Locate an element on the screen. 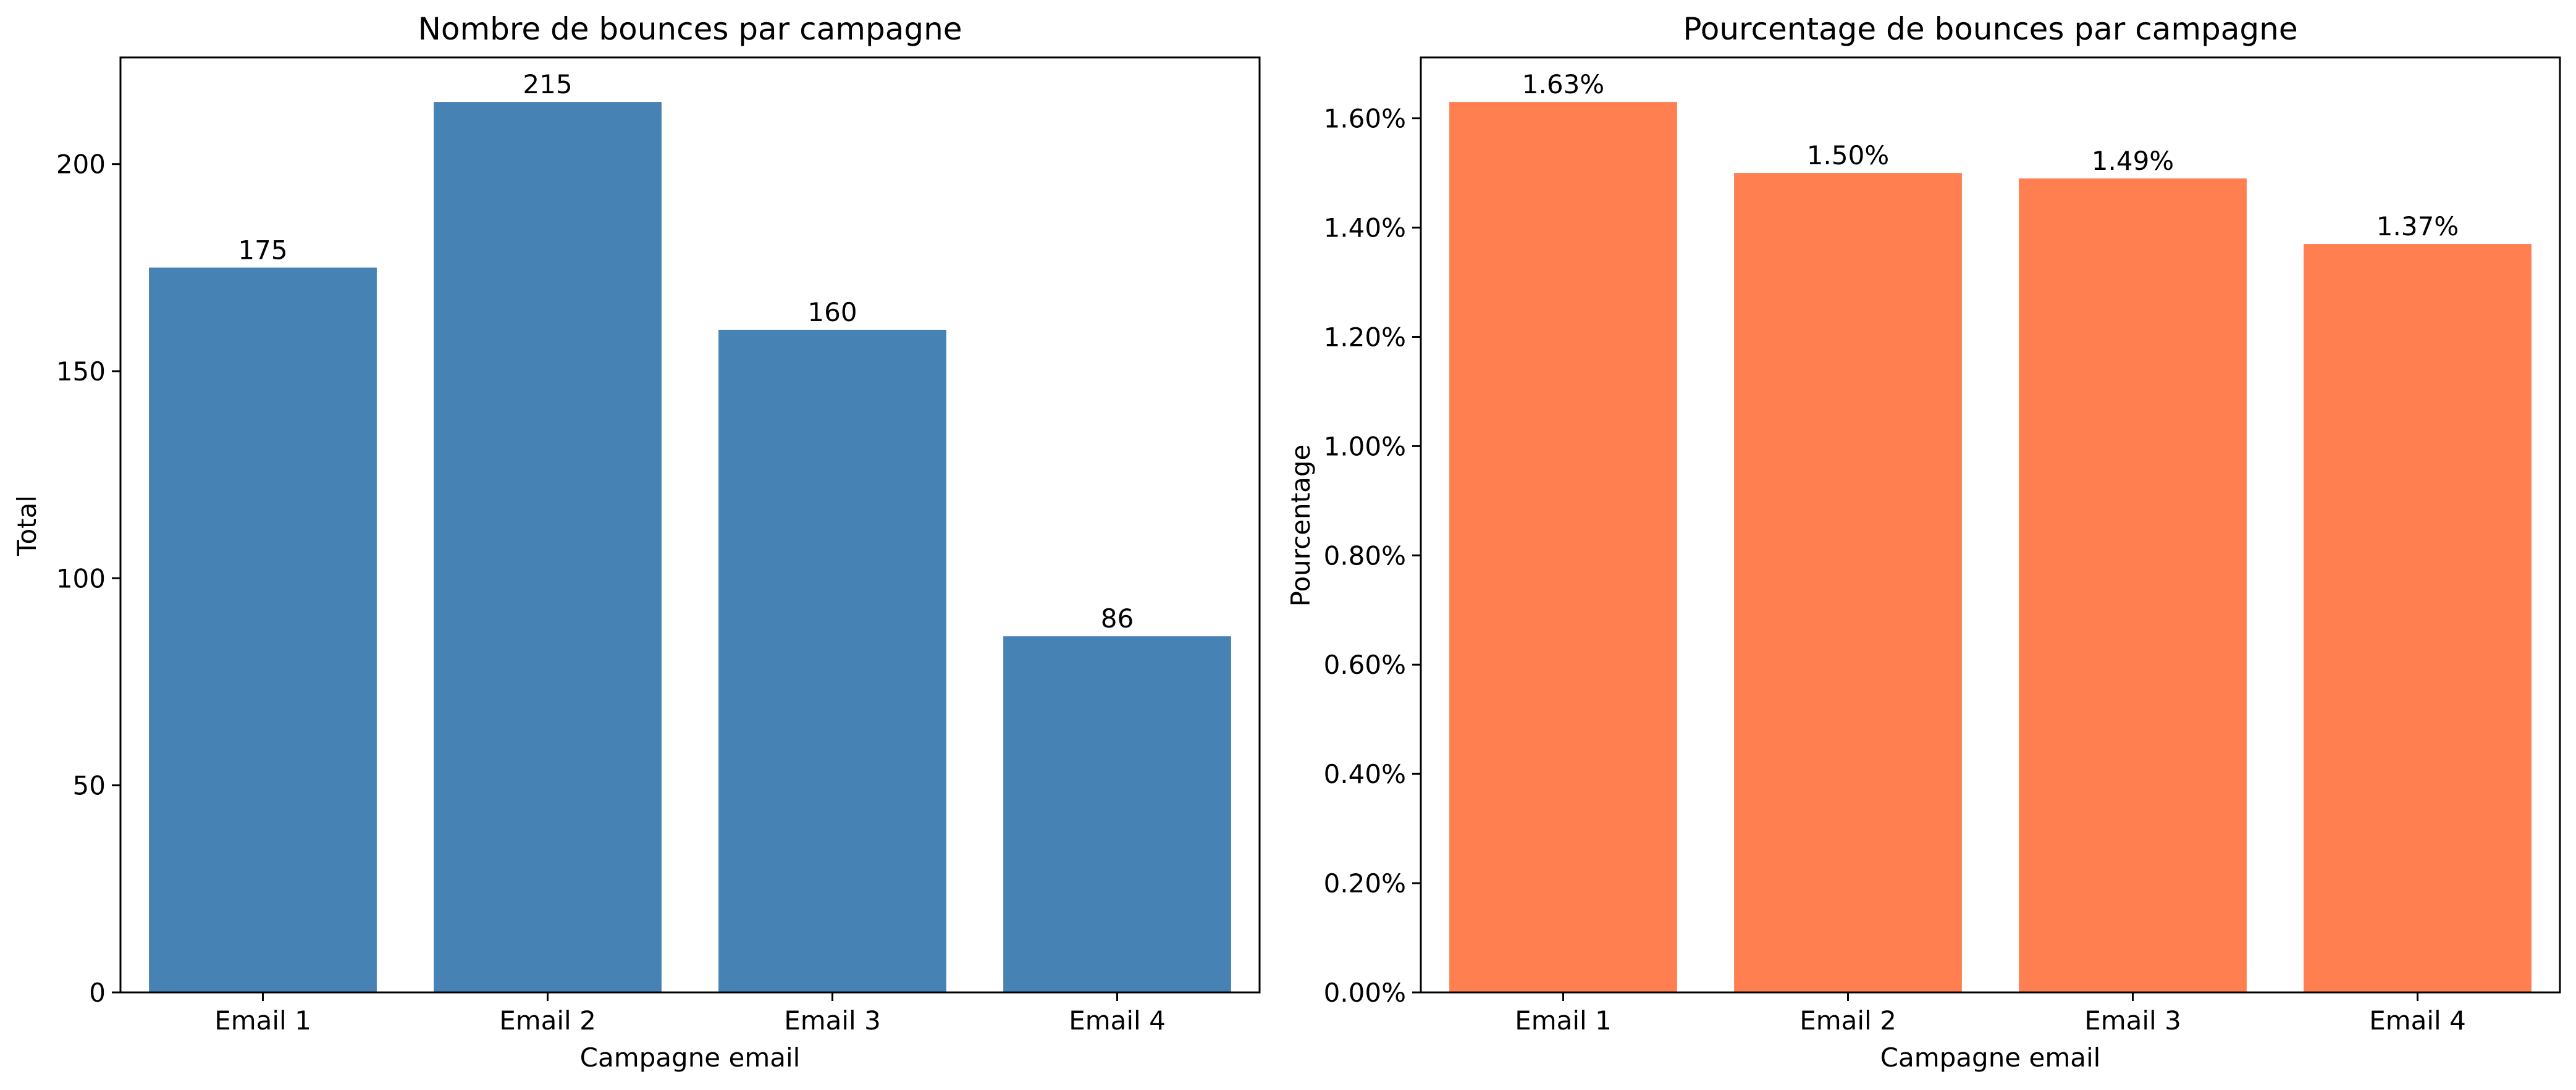  bar-value-label: 175 is located at coordinates (262, 250).